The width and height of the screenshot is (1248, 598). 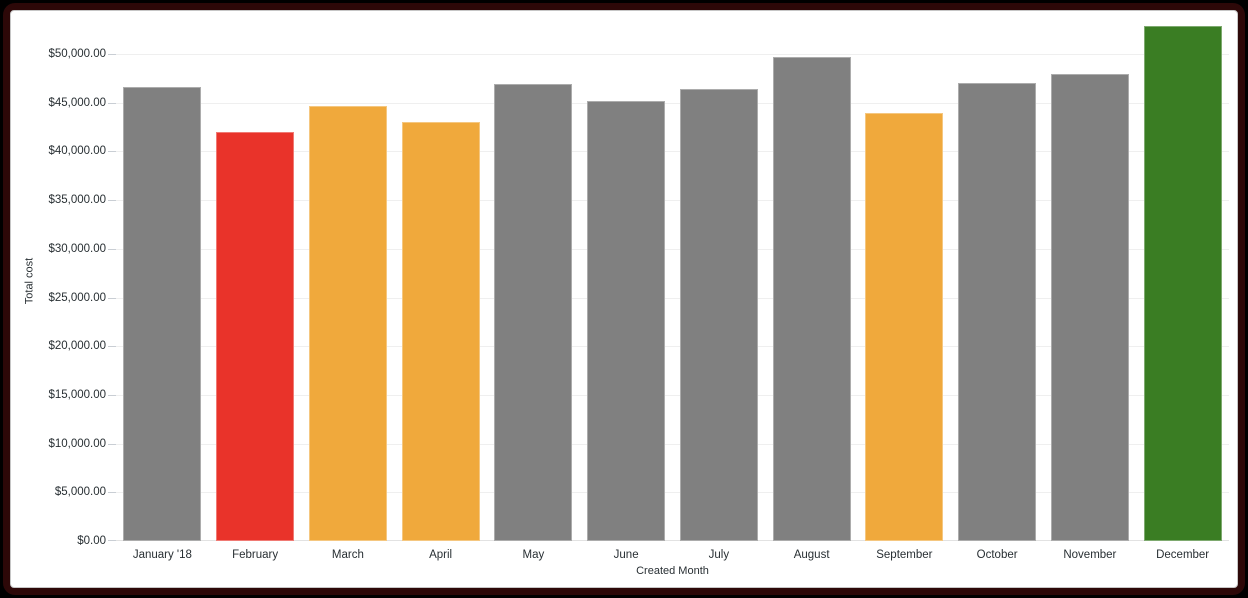 What do you see at coordinates (77, 394) in the screenshot?
I see `y-tick-label: $15,000.00` at bounding box center [77, 394].